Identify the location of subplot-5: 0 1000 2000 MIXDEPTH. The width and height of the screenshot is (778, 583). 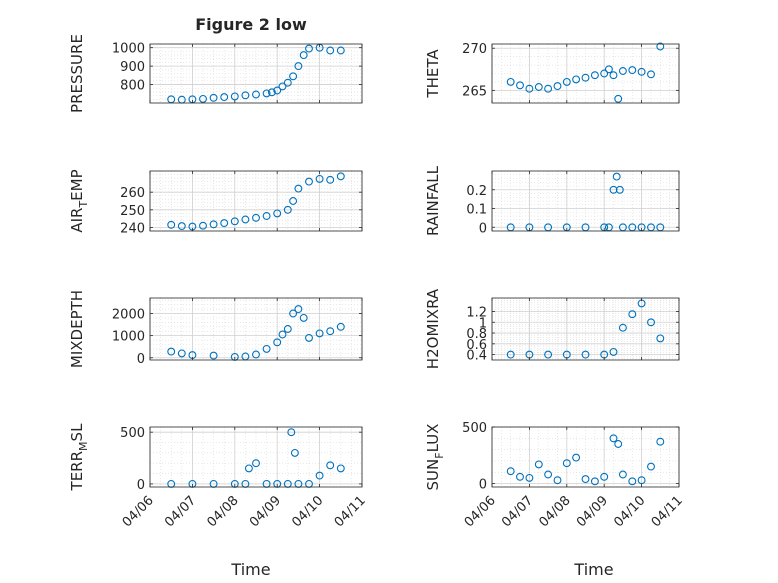
(215, 329).